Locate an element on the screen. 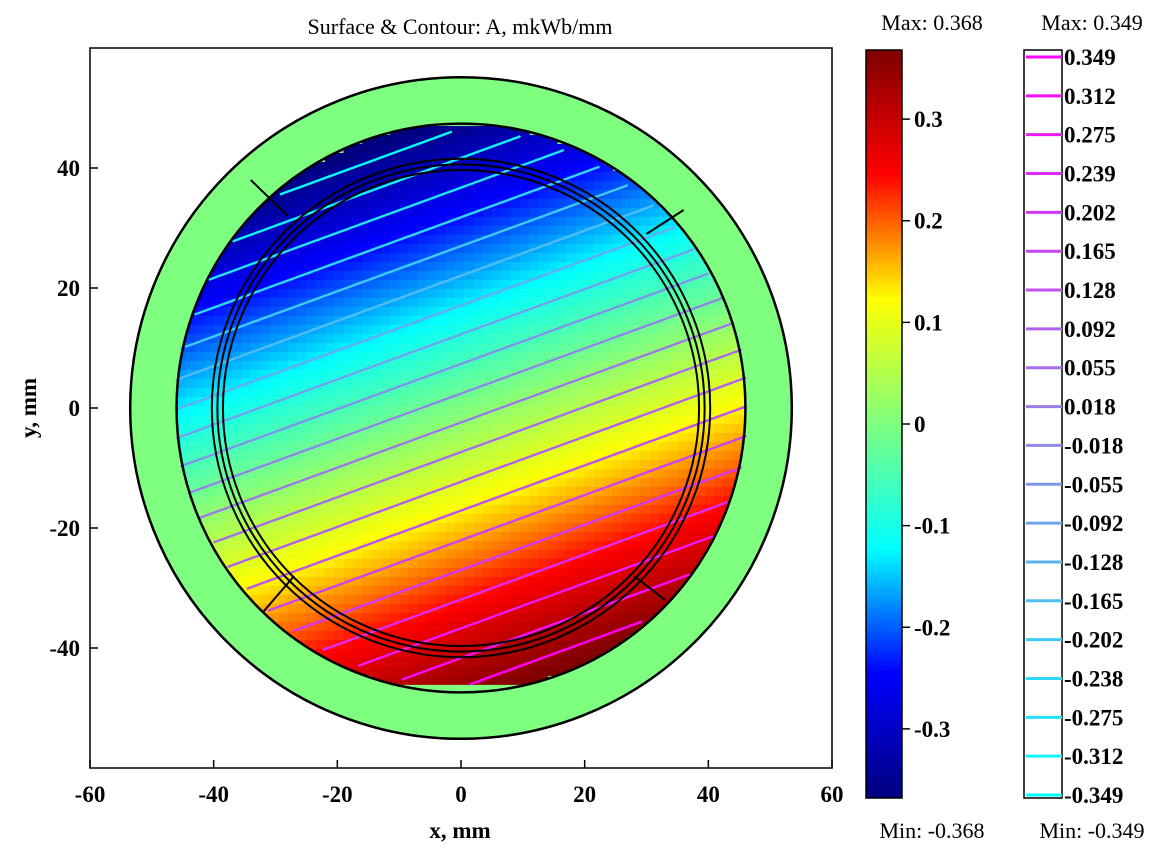 The image size is (1170, 848). contour-level-label: 0.018 is located at coordinates (1090, 407).